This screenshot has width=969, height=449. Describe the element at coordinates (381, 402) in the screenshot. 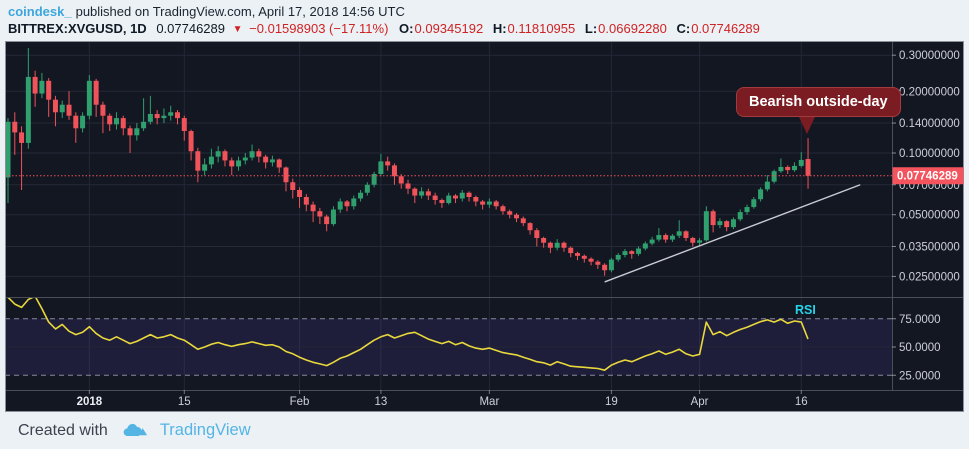

I see `svg-text: 13` at that location.